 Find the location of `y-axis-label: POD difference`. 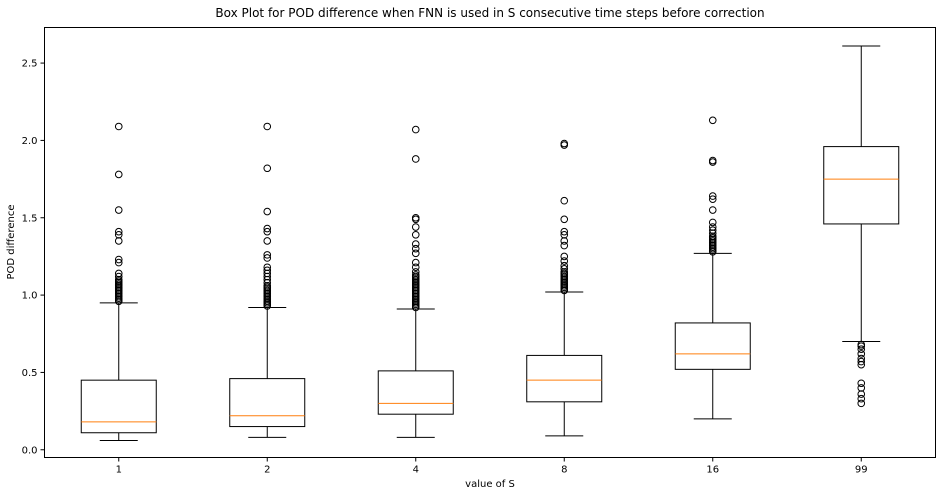

y-axis-label: POD difference is located at coordinates (11, 242).